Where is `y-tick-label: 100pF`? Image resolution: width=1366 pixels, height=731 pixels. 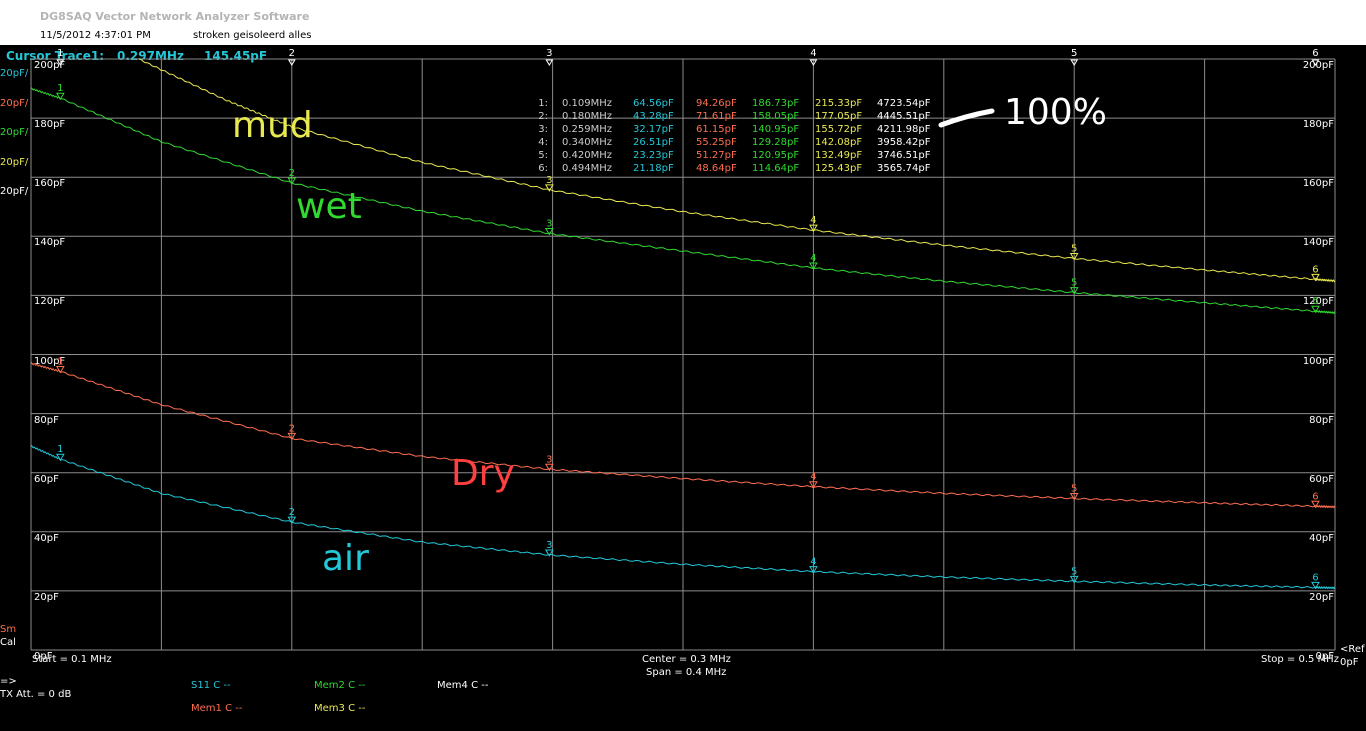
y-tick-label: 100pF is located at coordinates (50, 361).